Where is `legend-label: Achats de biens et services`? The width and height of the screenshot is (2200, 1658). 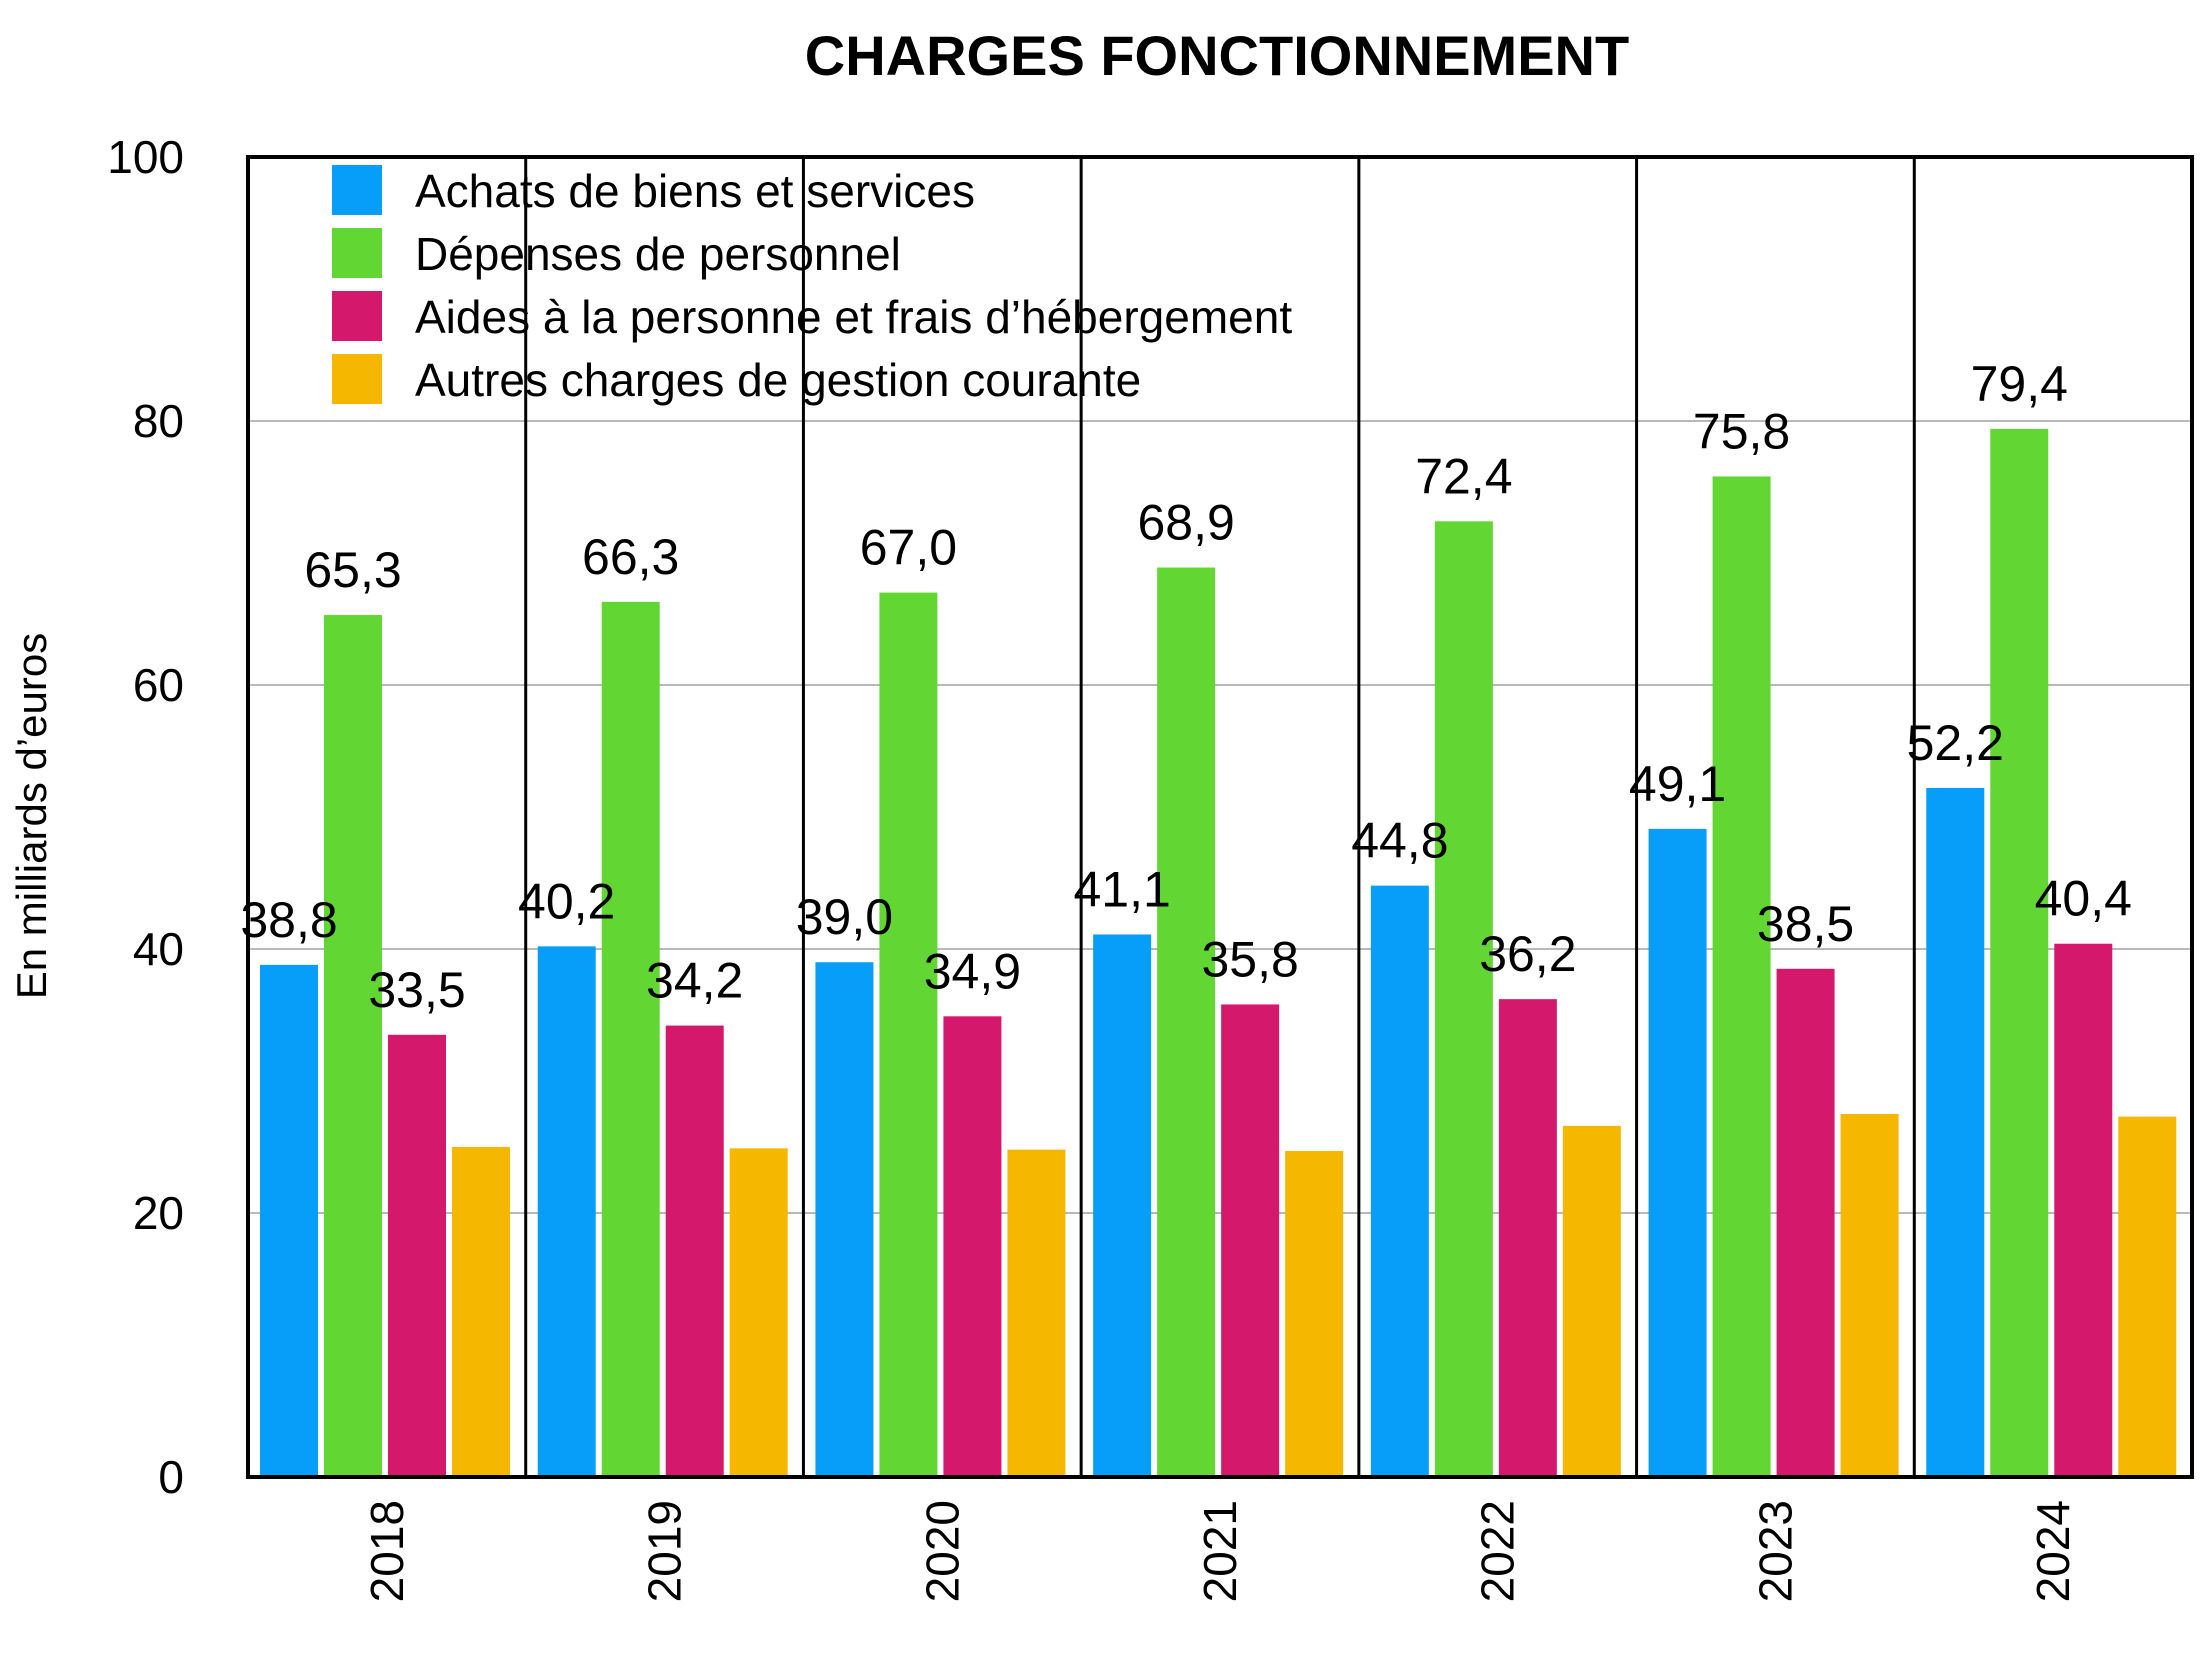
legend-label: Achats de biens et services is located at coordinates (695, 191).